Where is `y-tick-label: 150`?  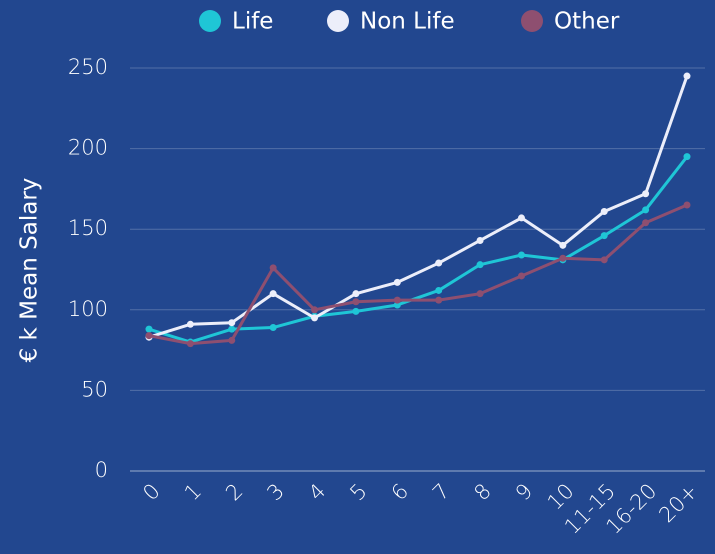
y-tick-label: 150 is located at coordinates (88, 228).